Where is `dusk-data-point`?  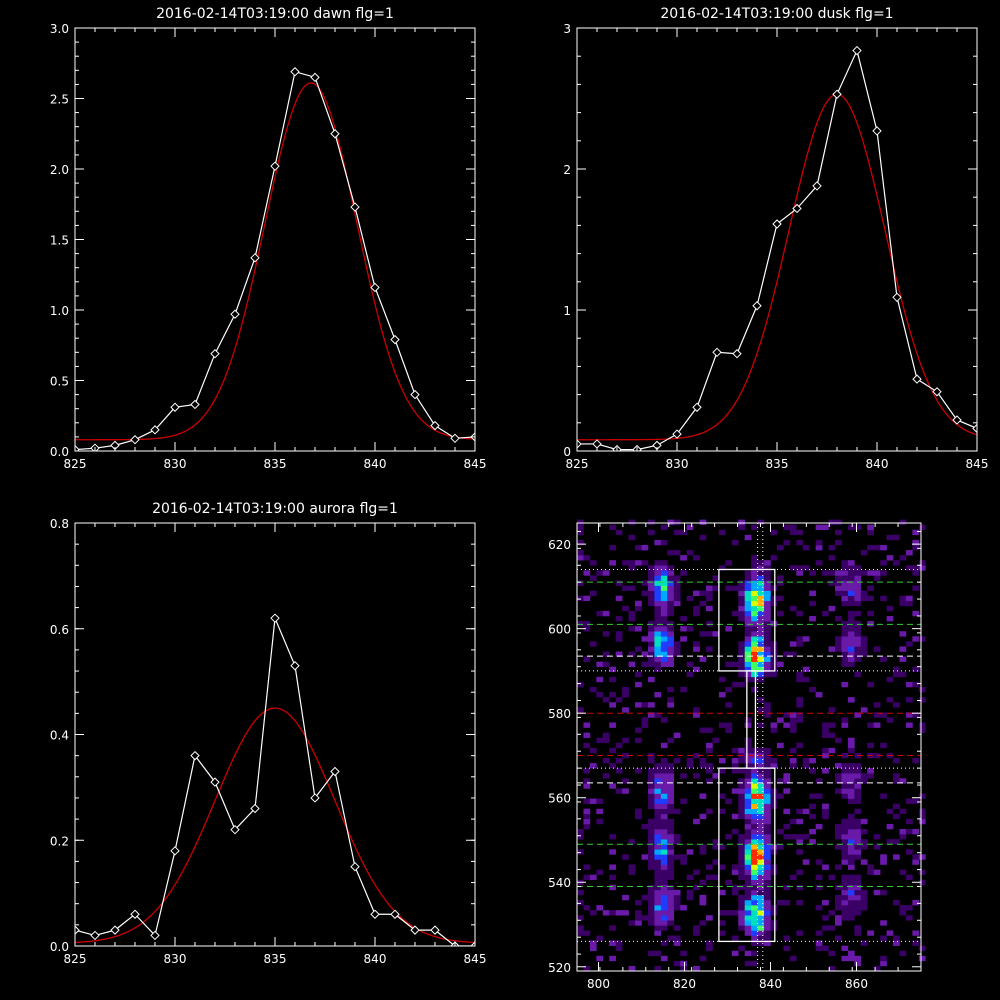
dusk-data-point is located at coordinates (757, 306).